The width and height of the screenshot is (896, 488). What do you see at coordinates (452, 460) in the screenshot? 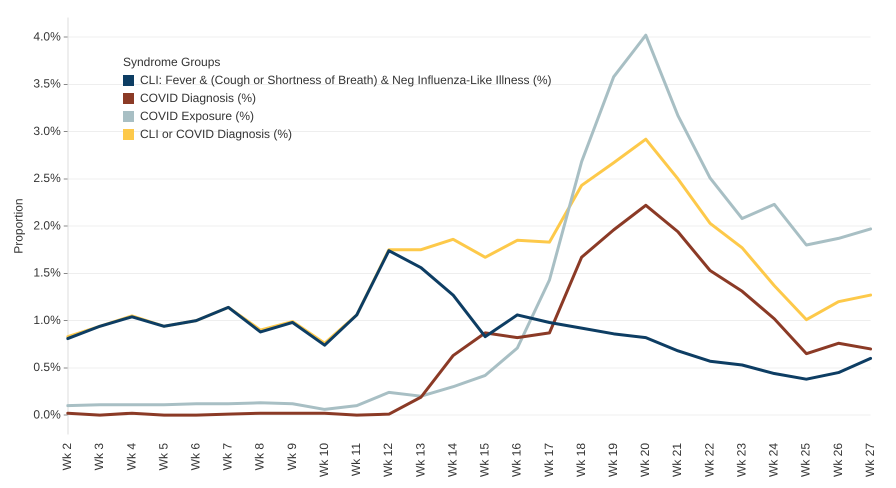
I see `x-tick-label: Wk 14` at bounding box center [452, 460].